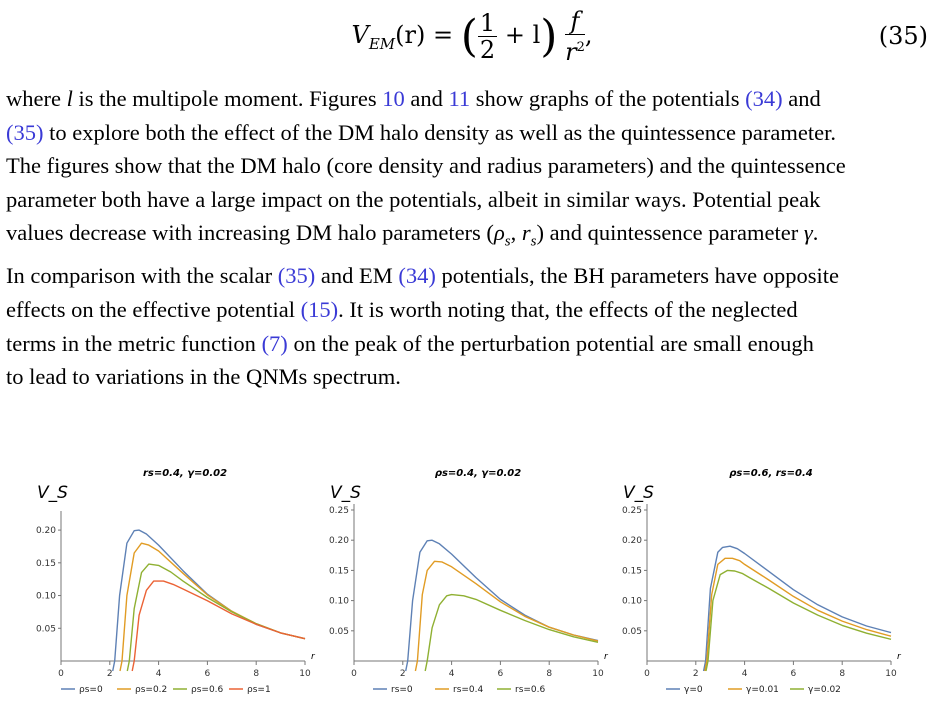 This screenshot has height=706, width=944. Describe the element at coordinates (530, 690) in the screenshot. I see `legend-label: rs=0.6` at that location.